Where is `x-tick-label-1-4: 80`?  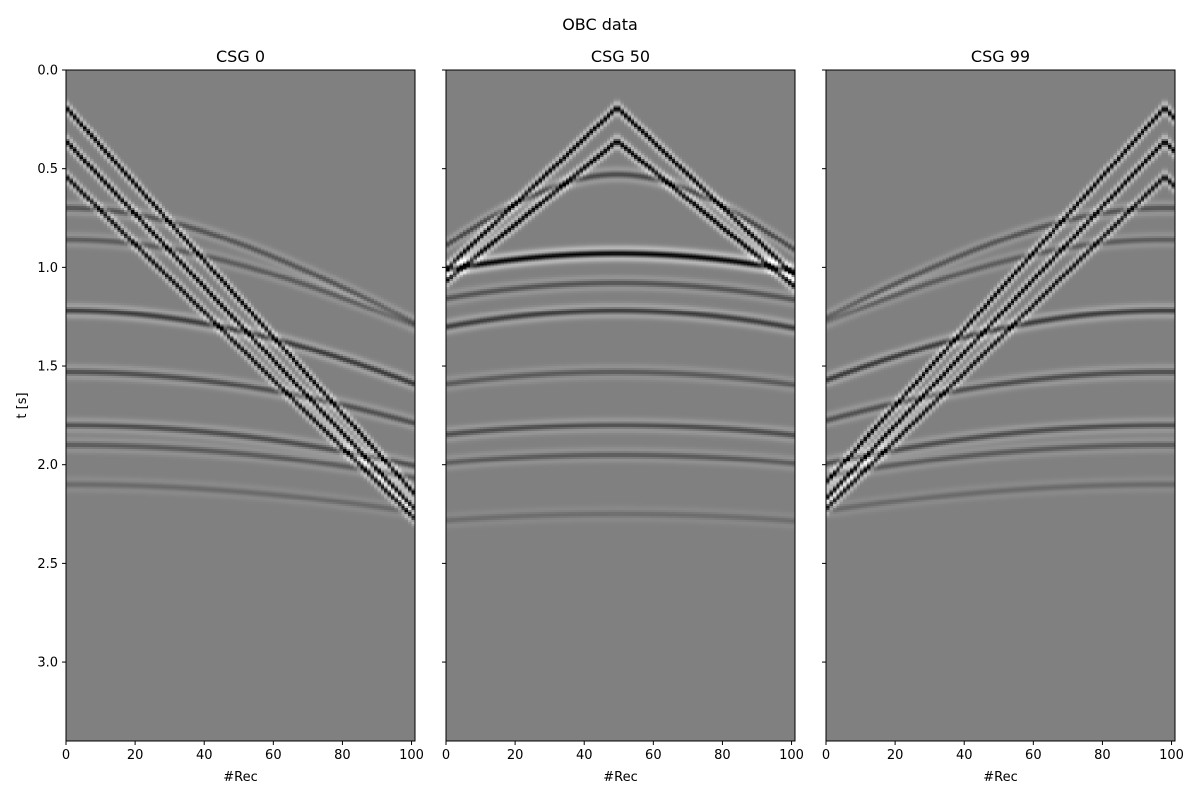 x-tick-label-1-4: 80 is located at coordinates (722, 755).